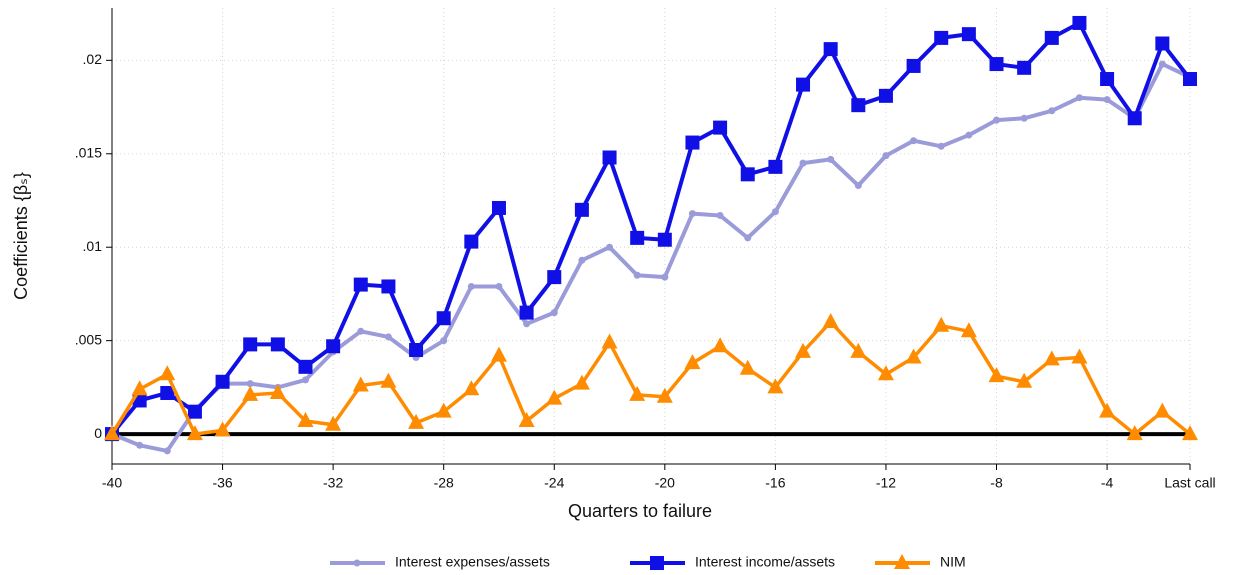 This screenshot has width=1233, height=575. Describe the element at coordinates (88, 152) in the screenshot. I see `y-tick-label: .015` at that location.